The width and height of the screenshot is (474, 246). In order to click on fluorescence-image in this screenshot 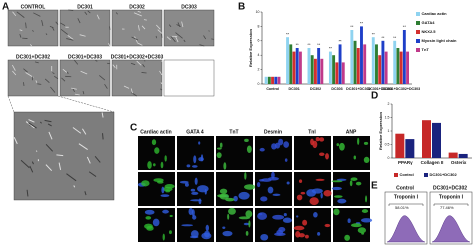, I will do `click(351, 153)`.